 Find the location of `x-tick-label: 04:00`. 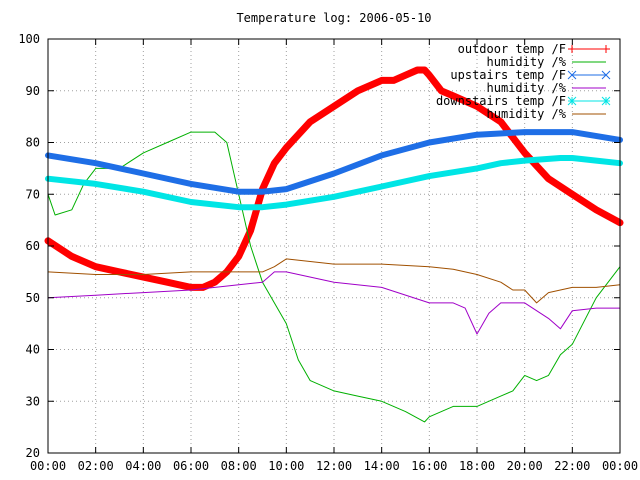

x-tick-label: 04:00 is located at coordinates (143, 466).